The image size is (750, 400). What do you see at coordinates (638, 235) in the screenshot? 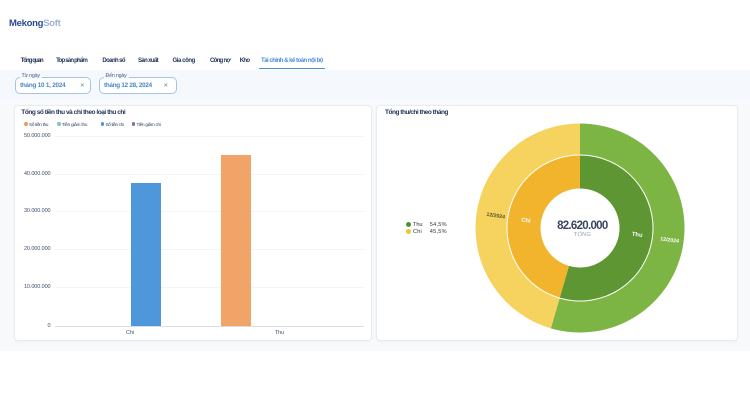
I see `svg-text: Thu` at bounding box center [638, 235].